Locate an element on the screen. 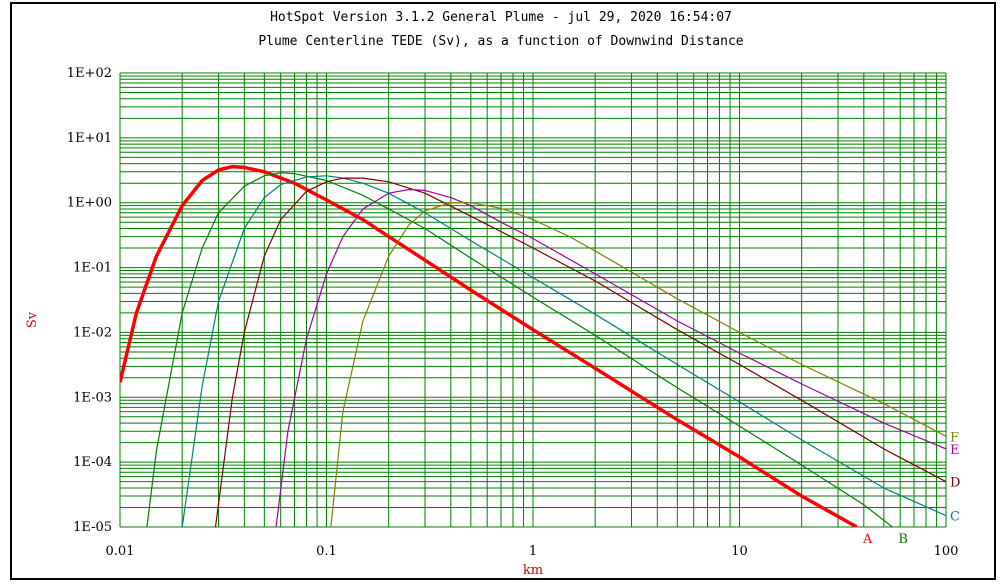  series-label-a: A is located at coordinates (867, 539).